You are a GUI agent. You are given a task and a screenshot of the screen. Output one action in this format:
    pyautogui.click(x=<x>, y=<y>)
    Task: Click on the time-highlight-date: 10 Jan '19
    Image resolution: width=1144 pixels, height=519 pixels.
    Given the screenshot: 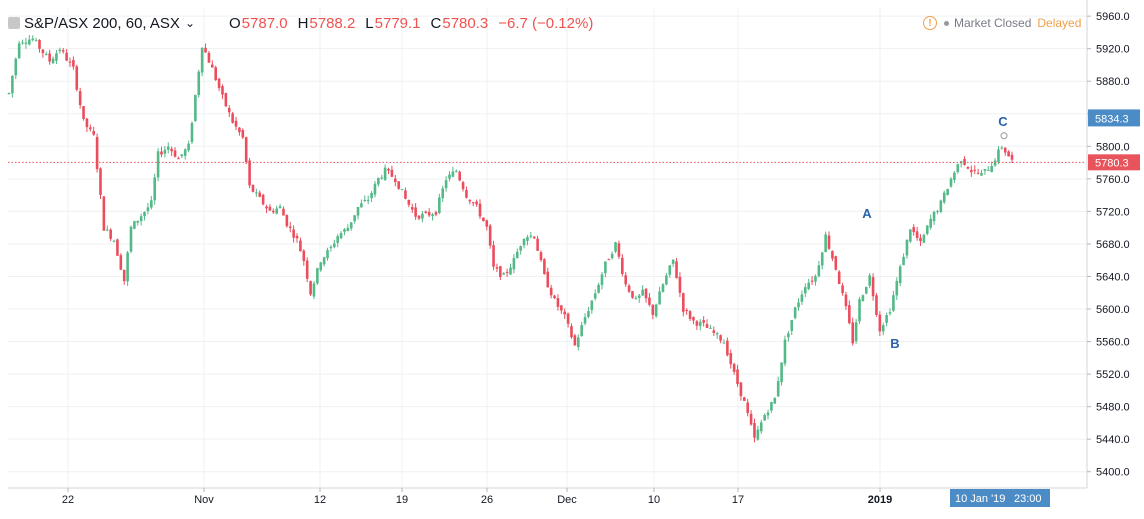 What is the action you would take?
    pyautogui.click(x=980, y=499)
    